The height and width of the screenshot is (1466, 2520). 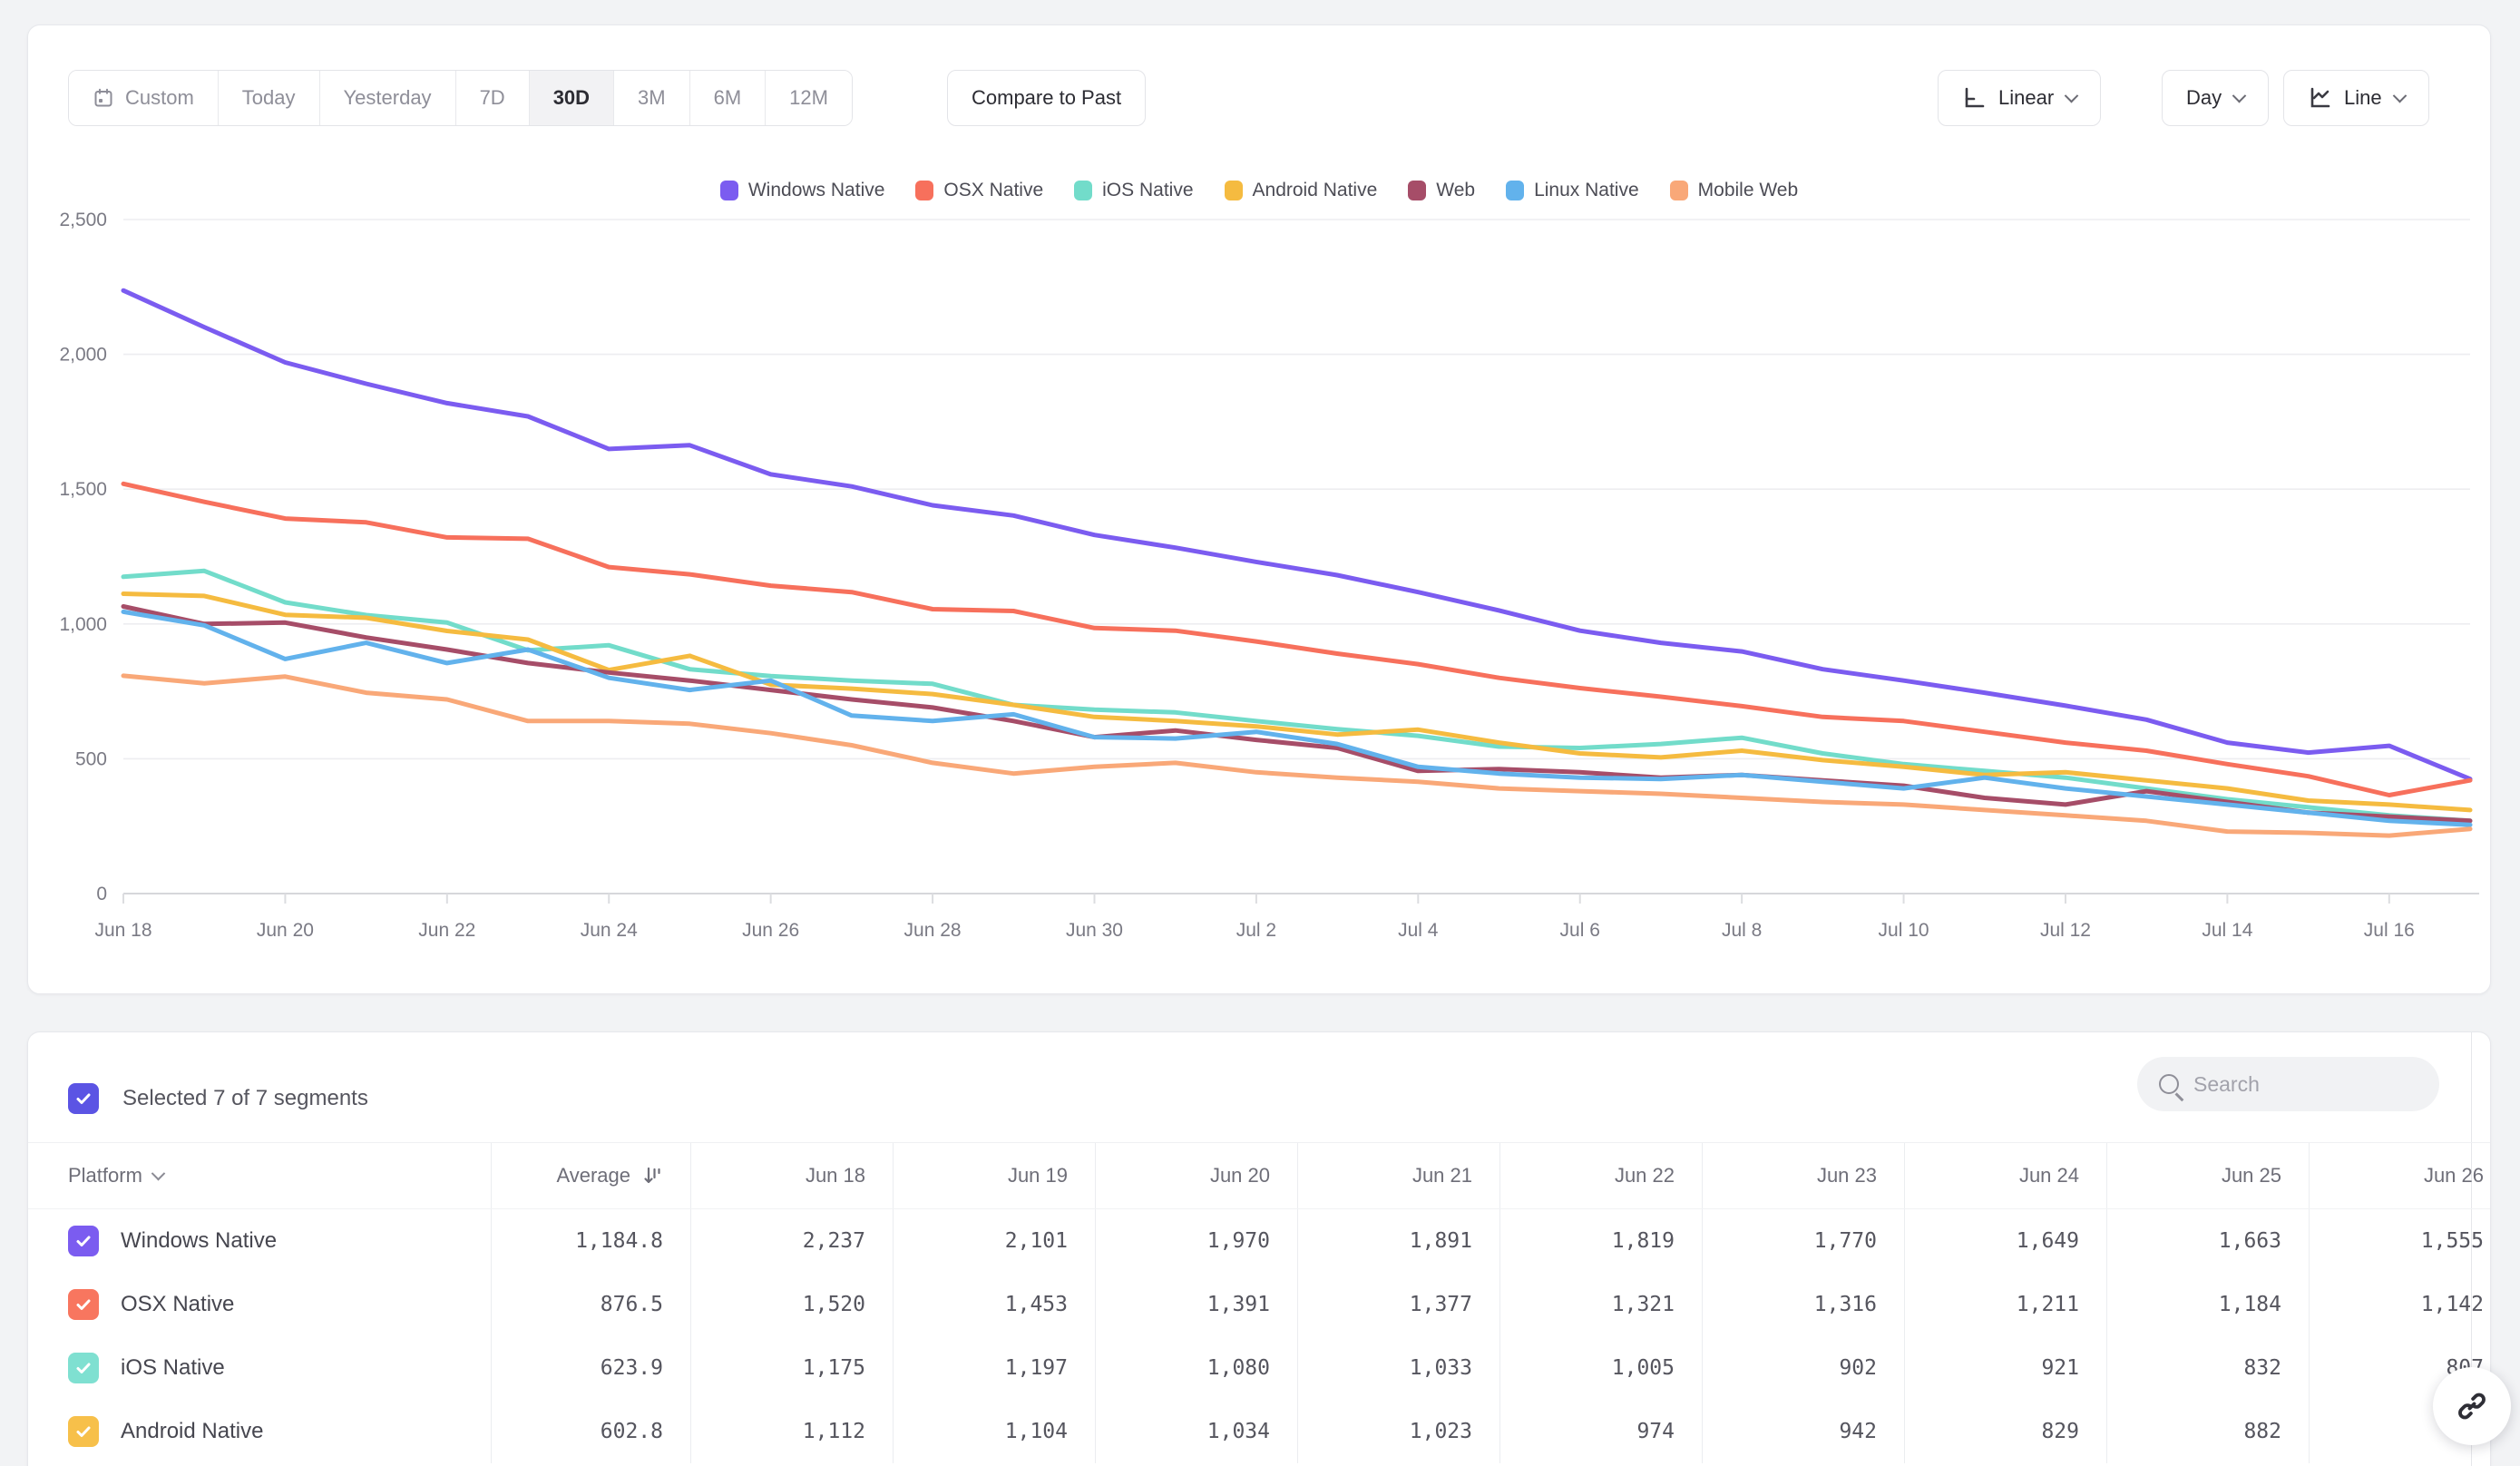 I want to click on legend-label: Linux Native, so click(x=1587, y=190).